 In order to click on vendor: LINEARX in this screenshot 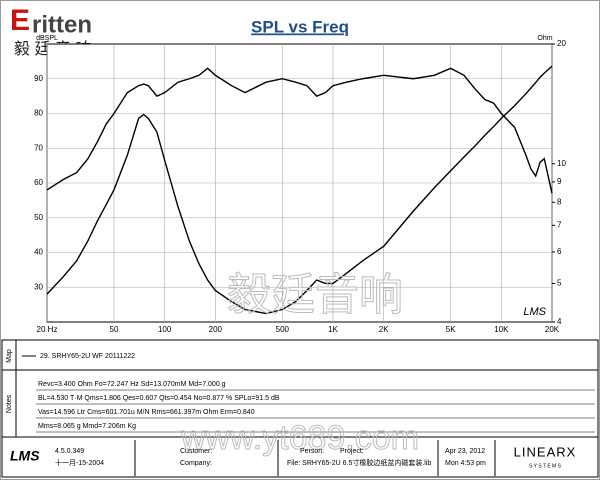, I will do `click(545, 451)`.